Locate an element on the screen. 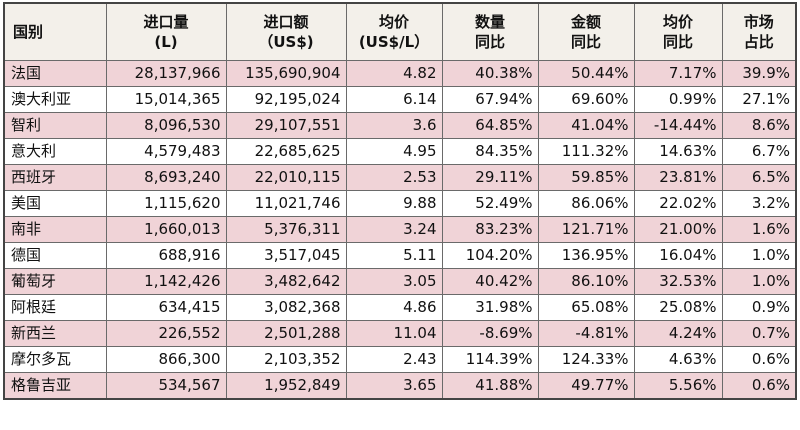  cell-import-volume: 534,567 is located at coordinates (166, 386).